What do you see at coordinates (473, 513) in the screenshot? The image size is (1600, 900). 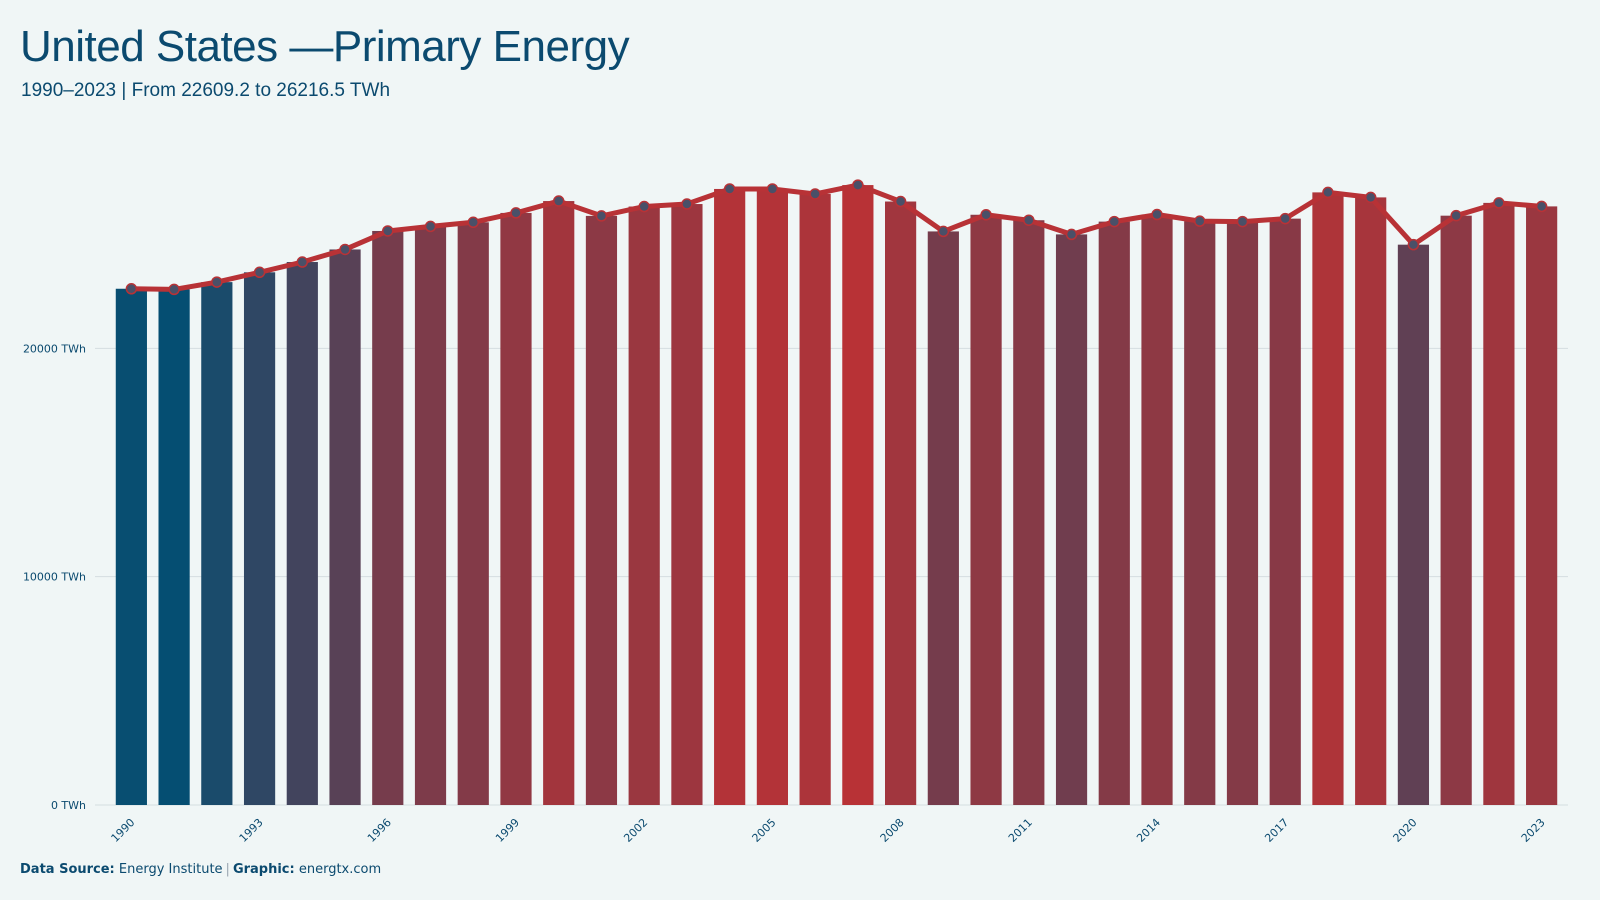 I see `bar-1998` at bounding box center [473, 513].